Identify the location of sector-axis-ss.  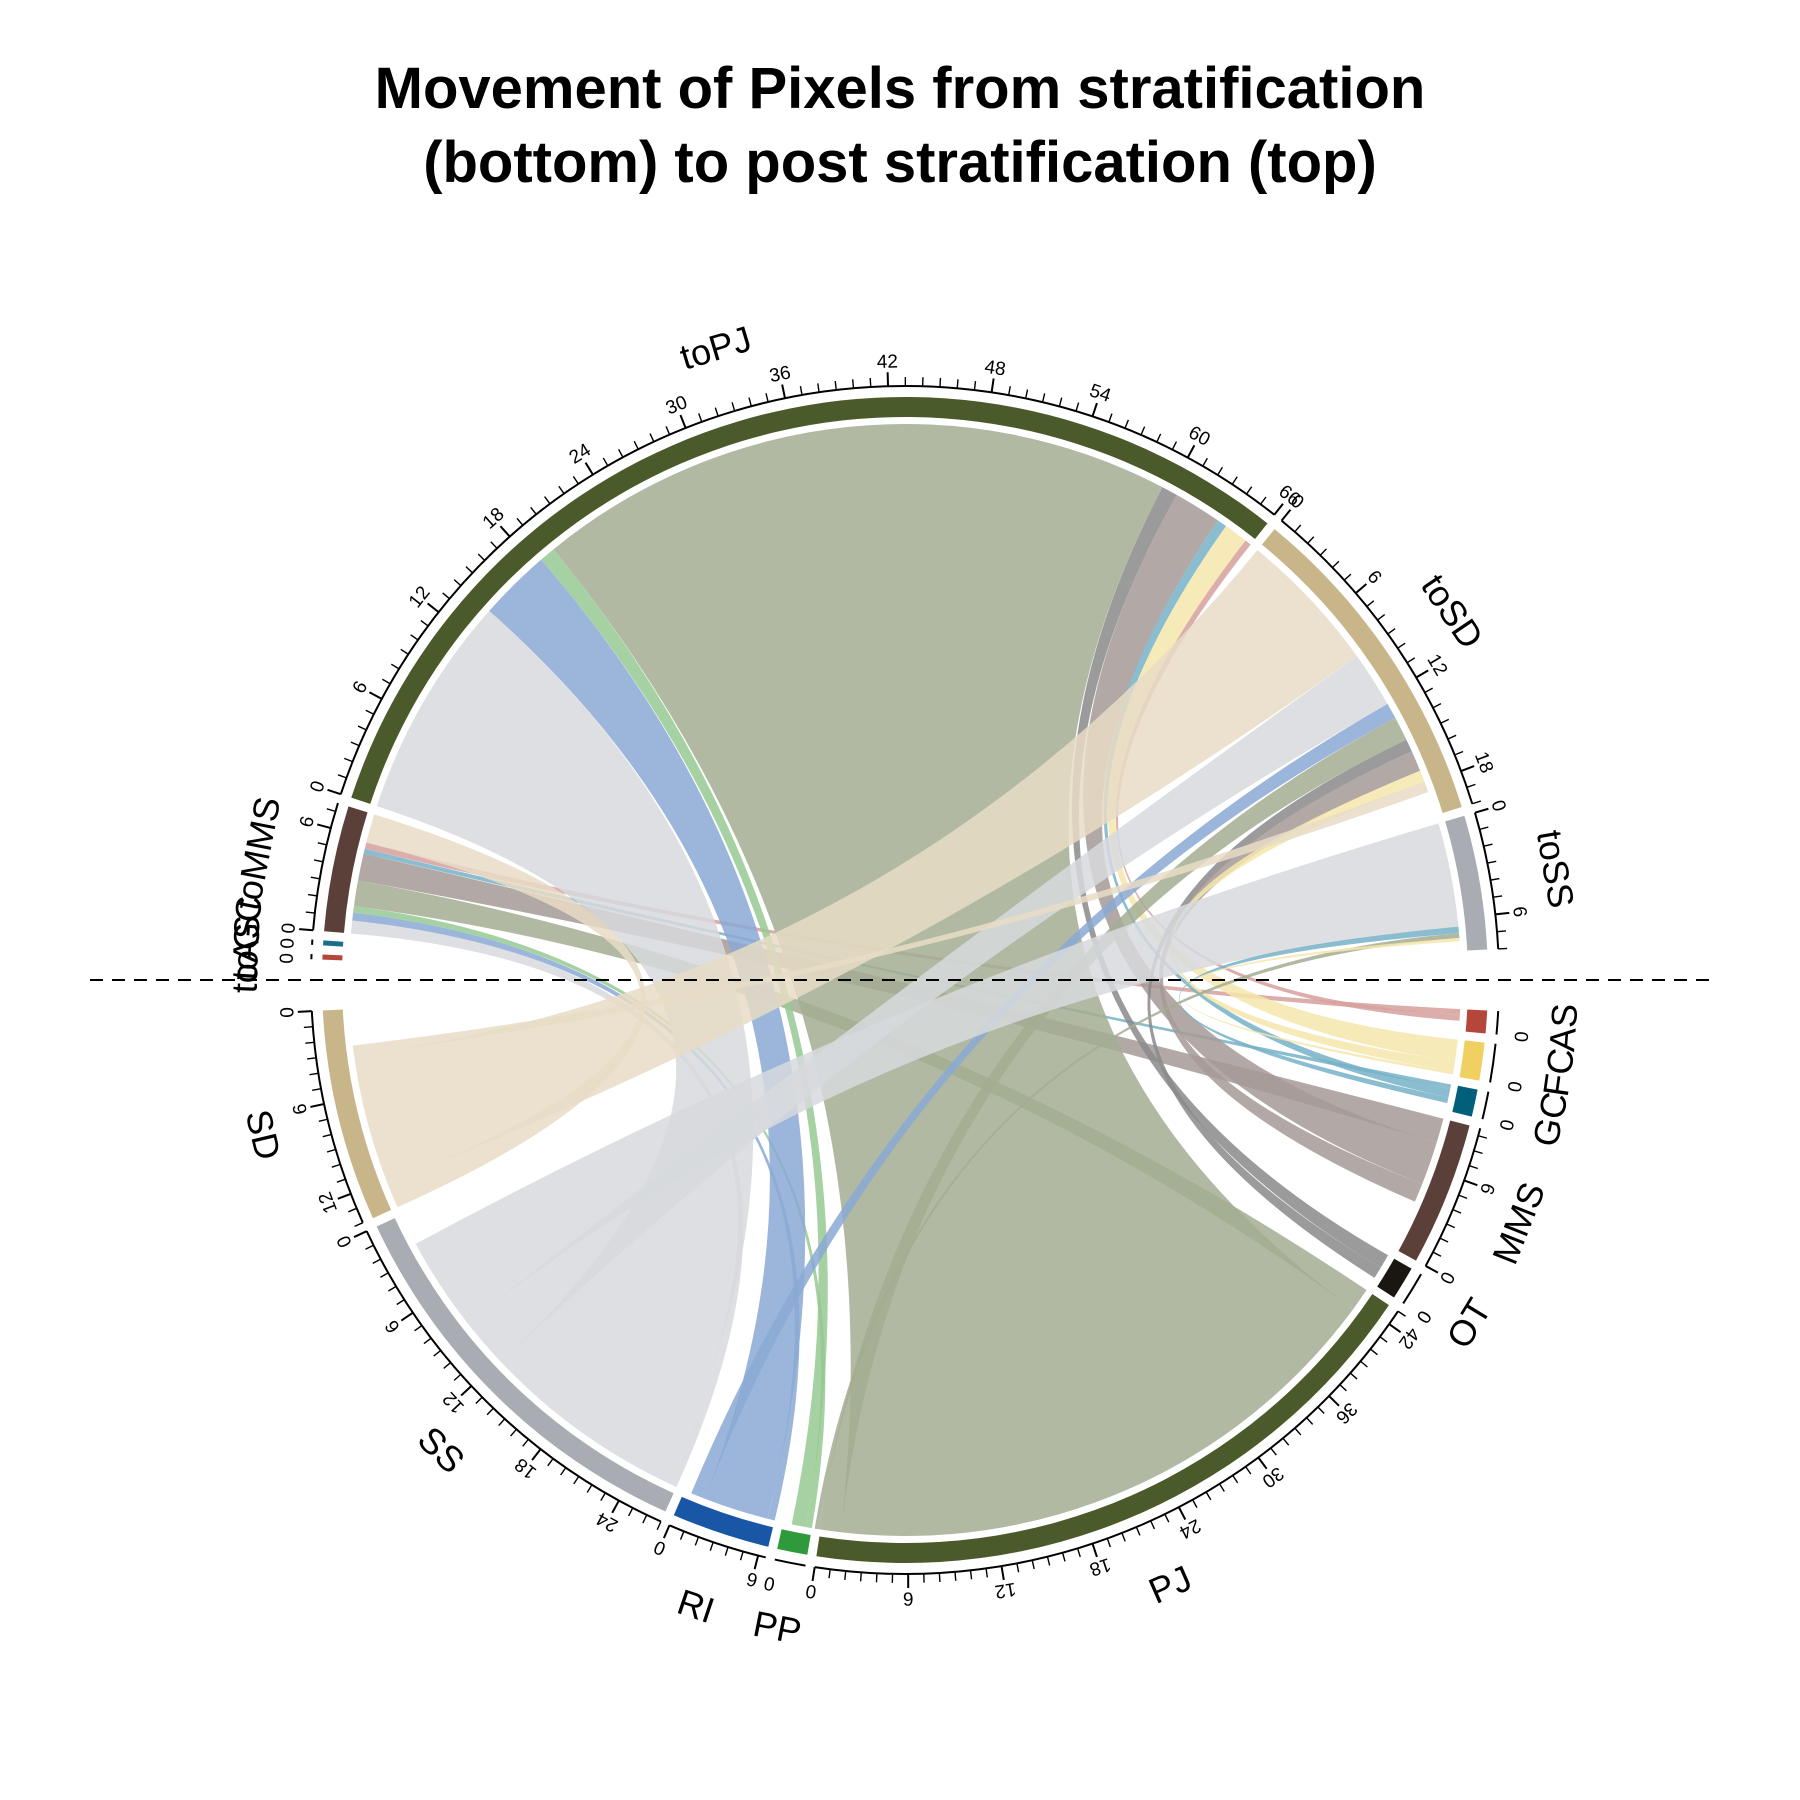
(513, 1376).